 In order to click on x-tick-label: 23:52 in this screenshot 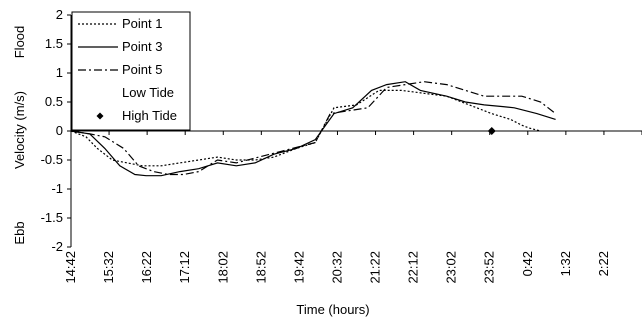, I will do `click(489, 267)`.